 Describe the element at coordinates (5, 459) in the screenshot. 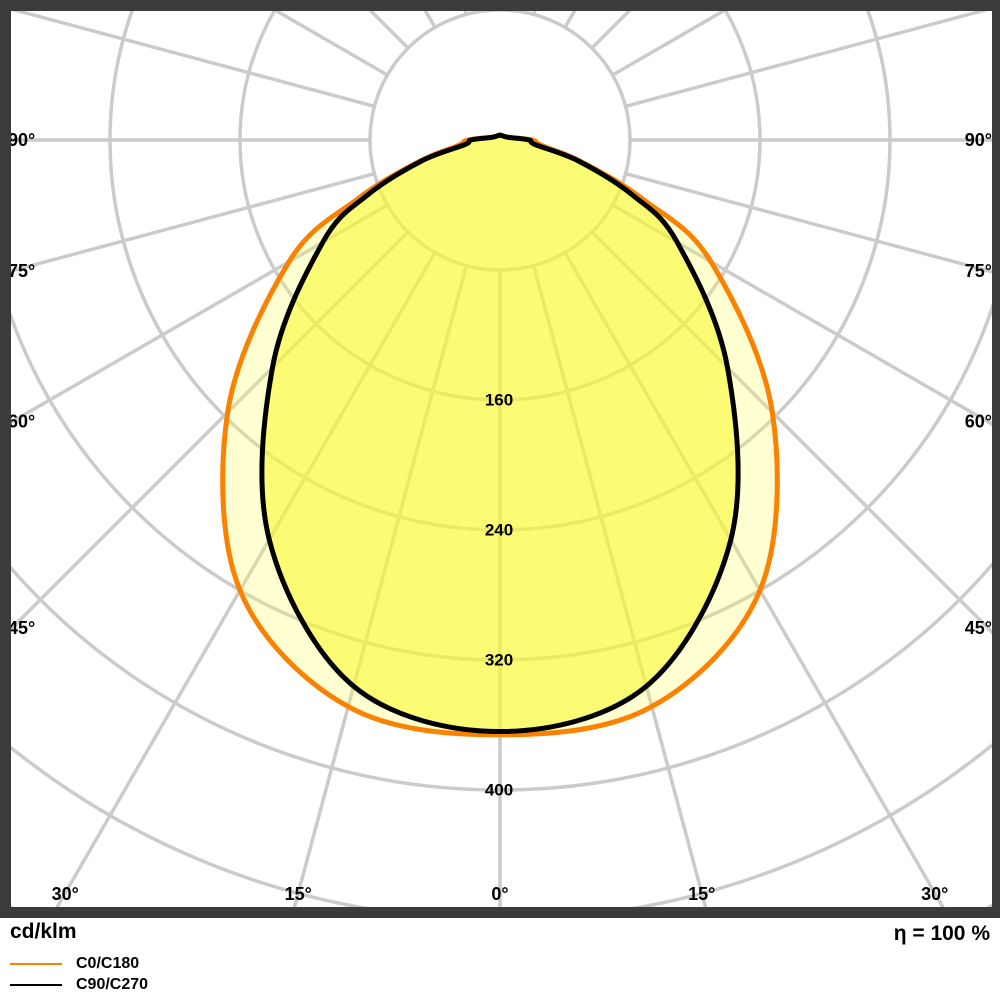

I see `frame-left` at that location.